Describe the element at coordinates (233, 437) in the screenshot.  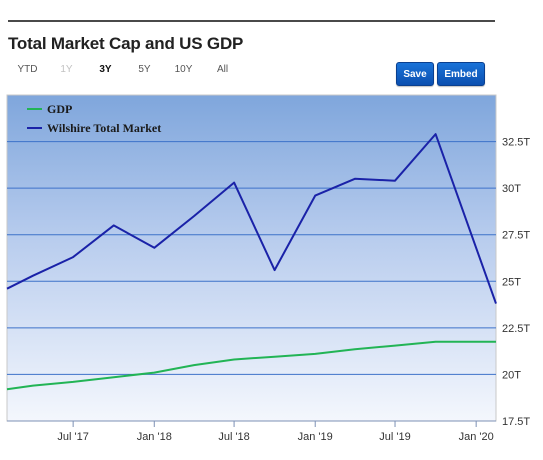
I see `x-tick-label: Jul '18` at that location.